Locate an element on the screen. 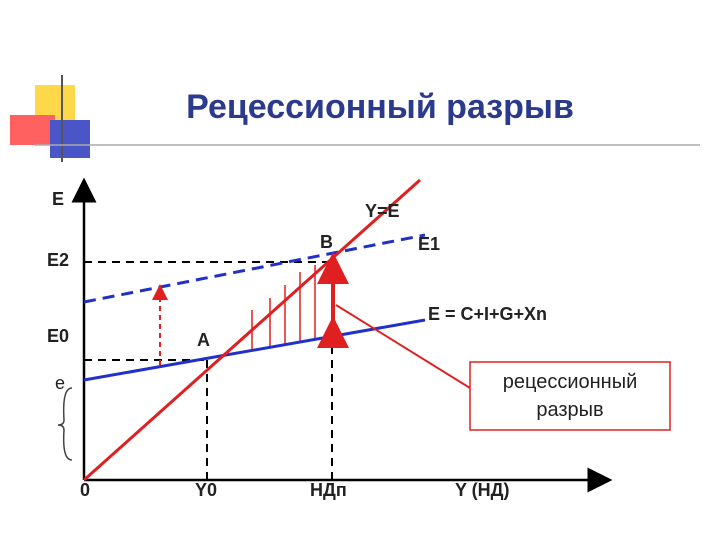 The height and width of the screenshot is (540, 720). e0-label: E0 is located at coordinates (58, 336).